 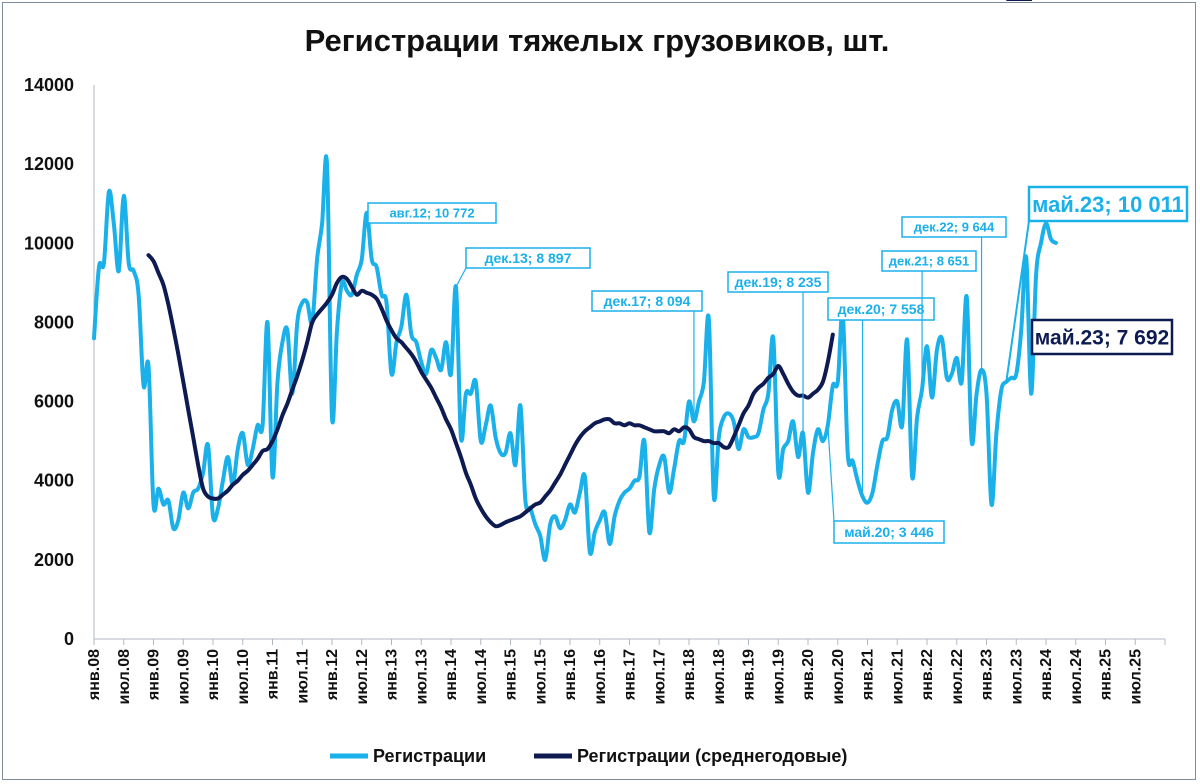 What do you see at coordinates (712, 756) in the screenshot?
I see `legend-label-average: Регистрации (среднегодовые)` at bounding box center [712, 756].